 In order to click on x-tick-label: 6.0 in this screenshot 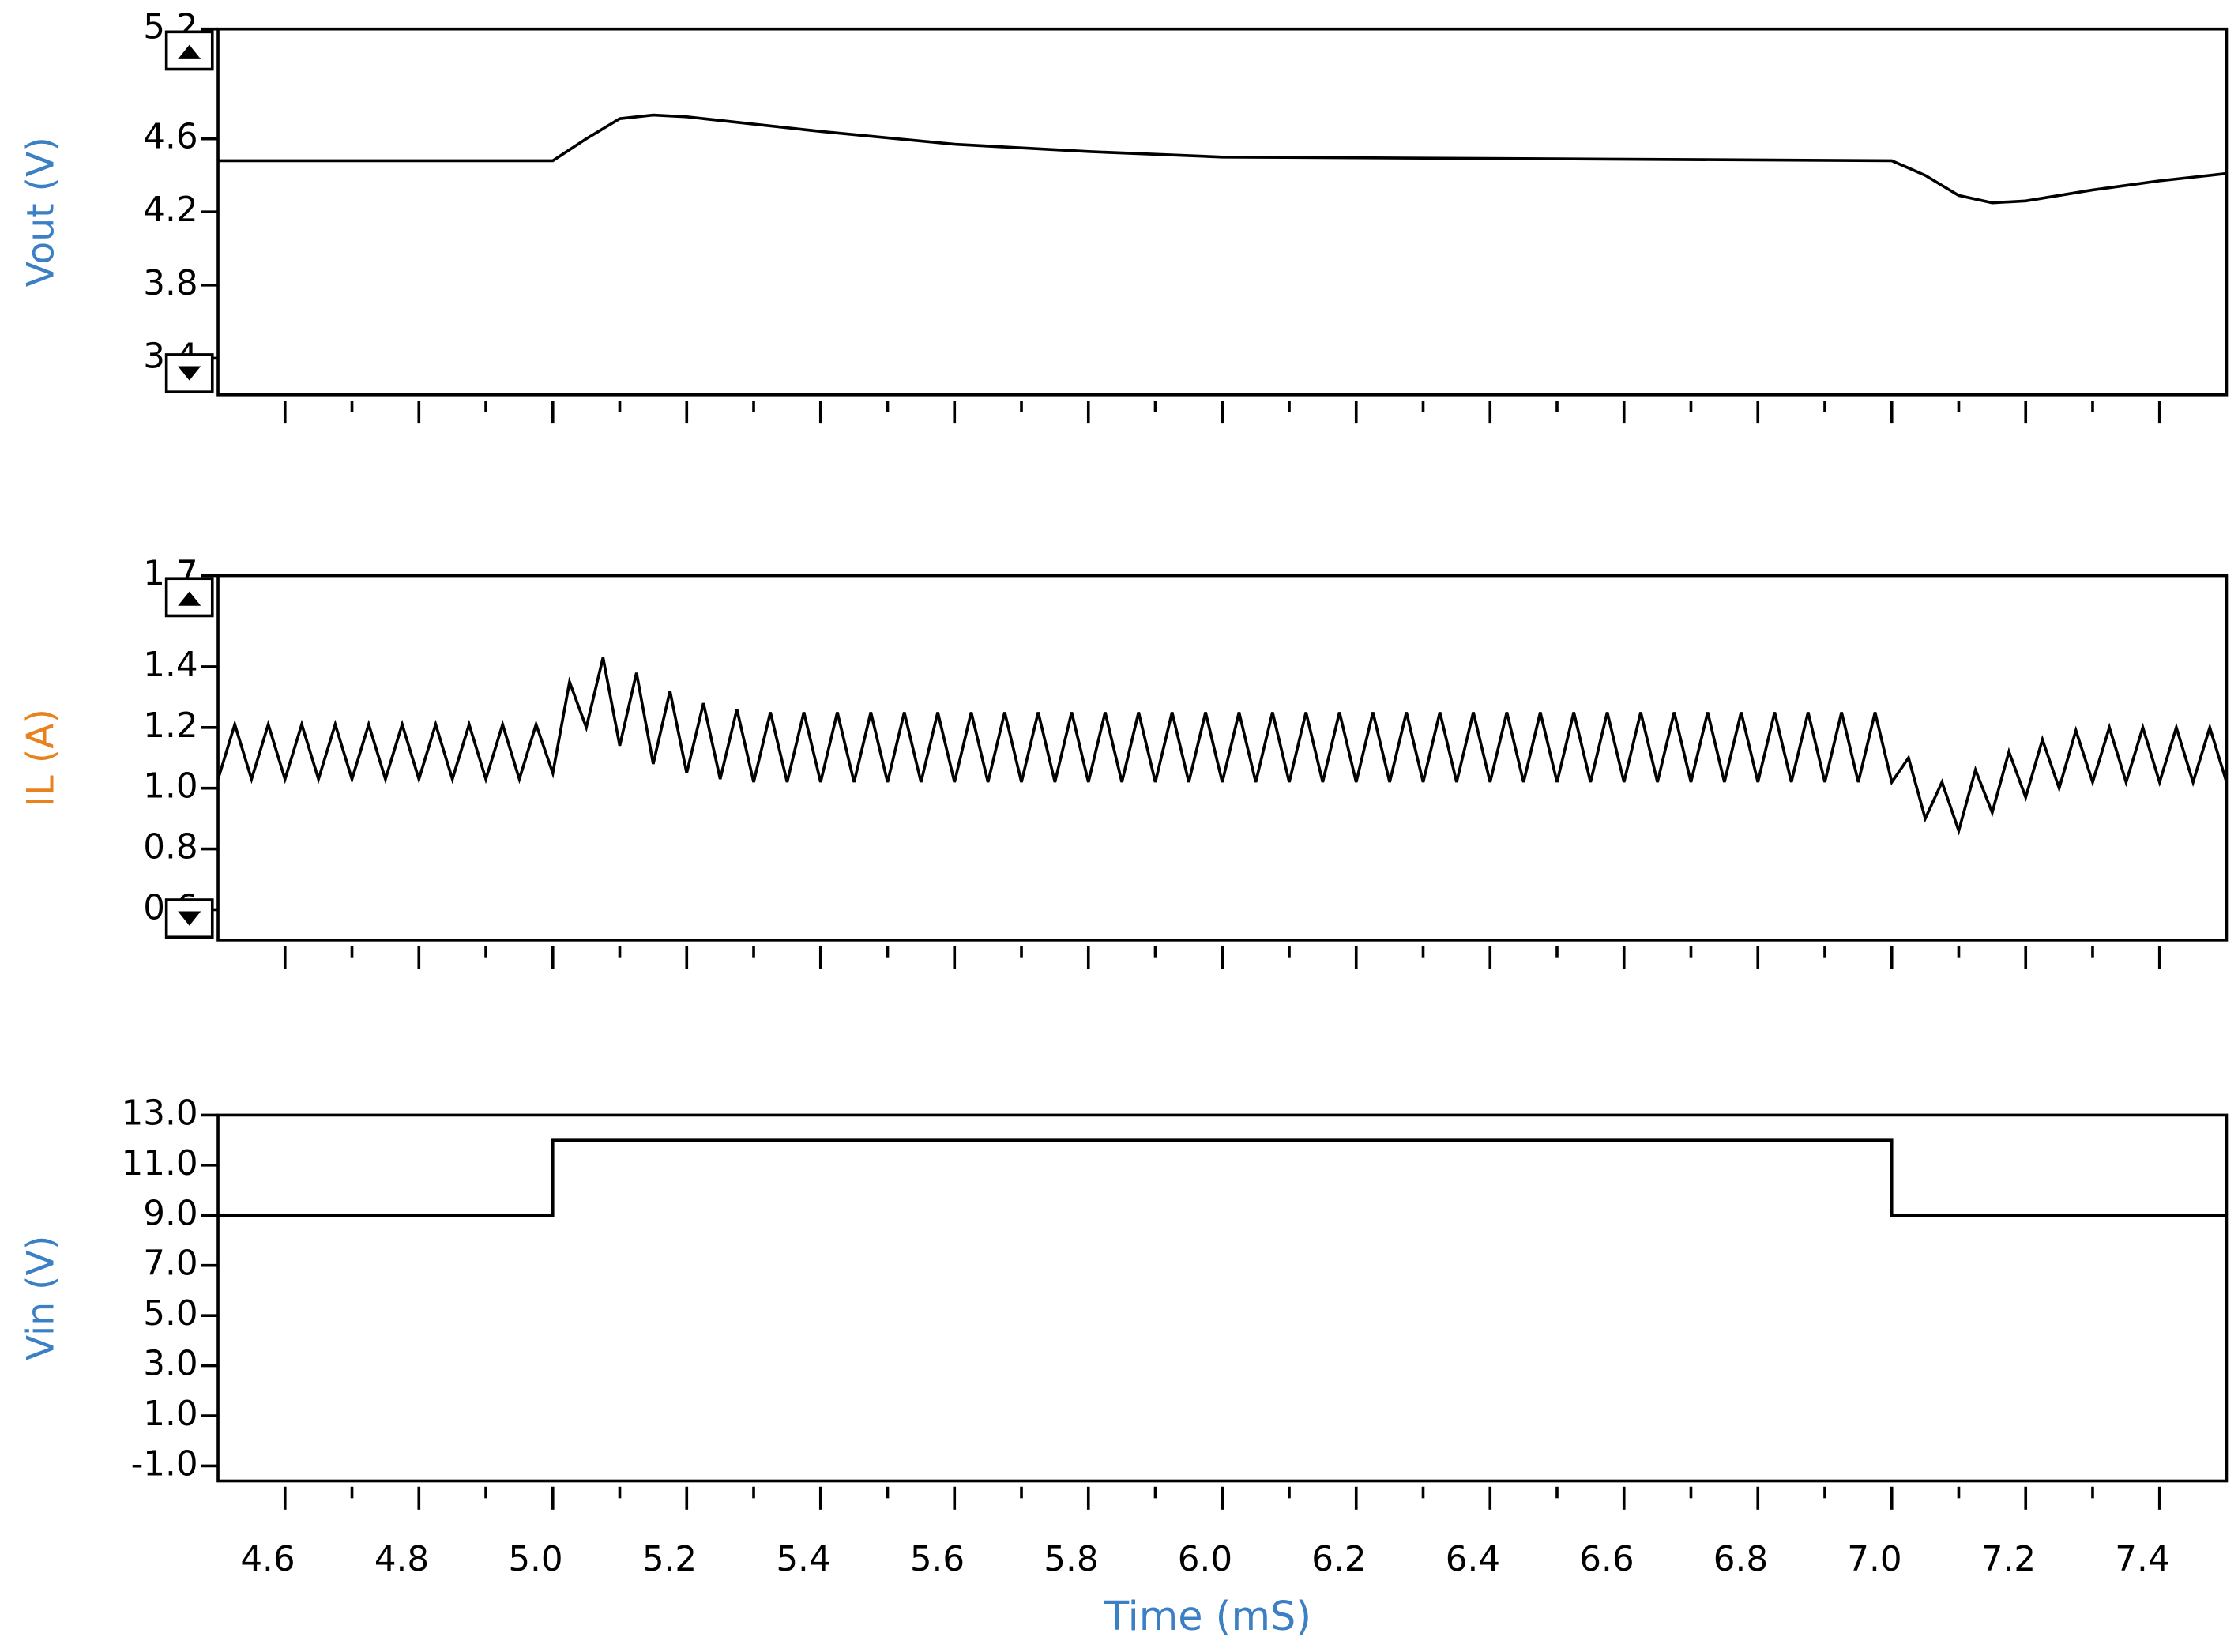, I will do `click(1205, 1559)`.